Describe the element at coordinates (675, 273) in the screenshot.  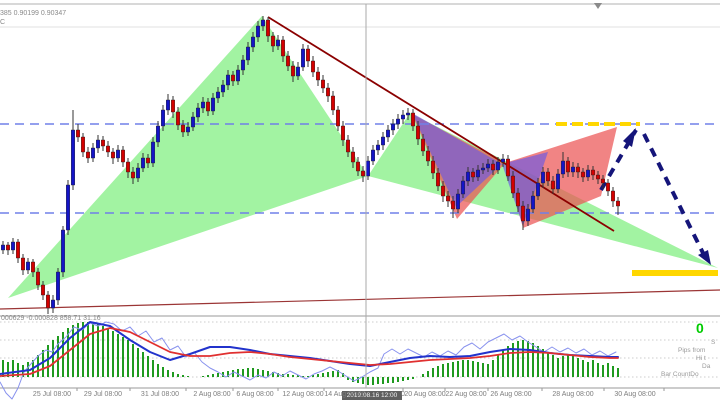
I see `yellow-target-bar` at that location.